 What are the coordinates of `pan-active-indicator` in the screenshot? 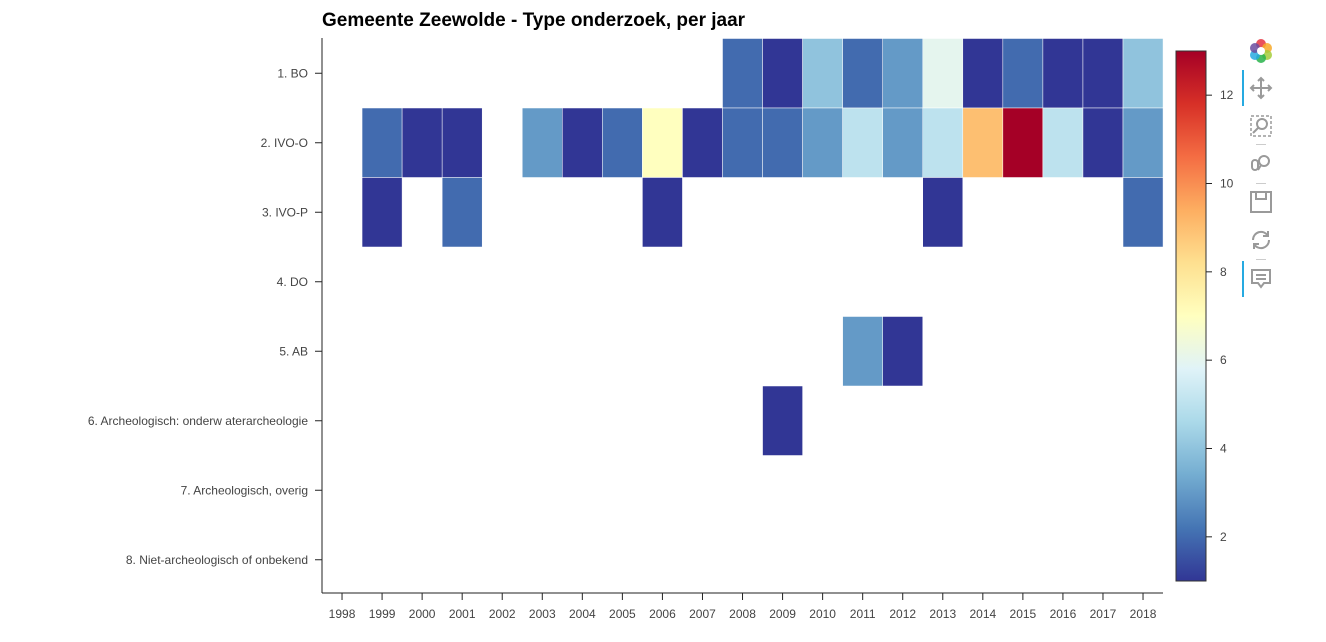 It's located at (1243, 88).